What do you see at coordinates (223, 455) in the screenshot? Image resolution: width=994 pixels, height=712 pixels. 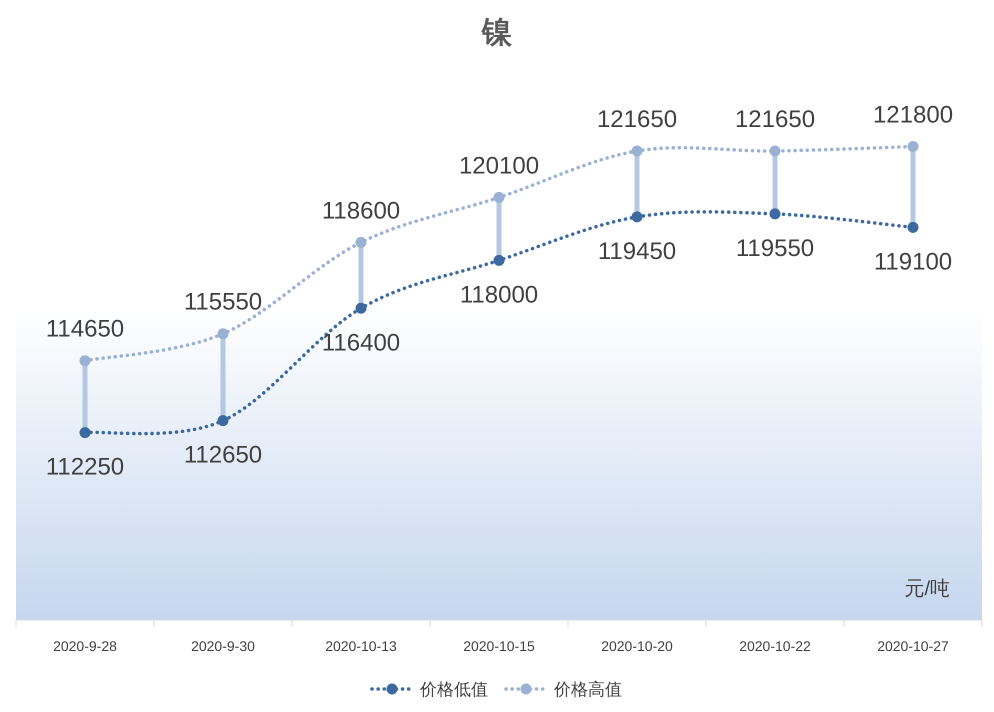 I see `data-label: 112650` at bounding box center [223, 455].